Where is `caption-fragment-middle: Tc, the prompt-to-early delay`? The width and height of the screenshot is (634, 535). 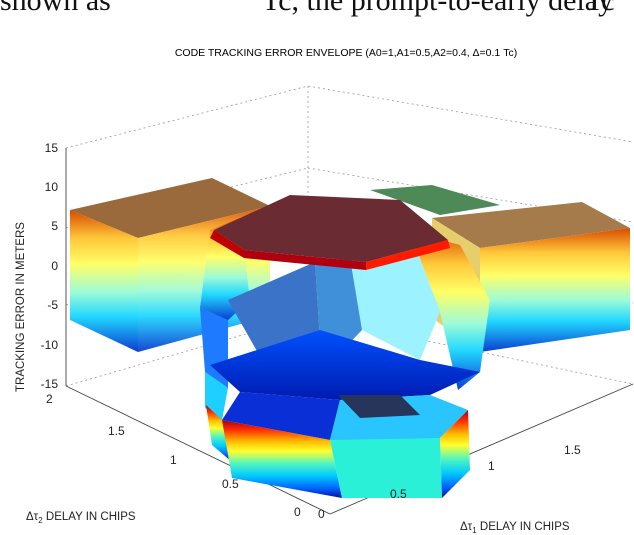
caption-fragment-middle: Tc, the prompt-to-early delay is located at coordinates (438, 8).